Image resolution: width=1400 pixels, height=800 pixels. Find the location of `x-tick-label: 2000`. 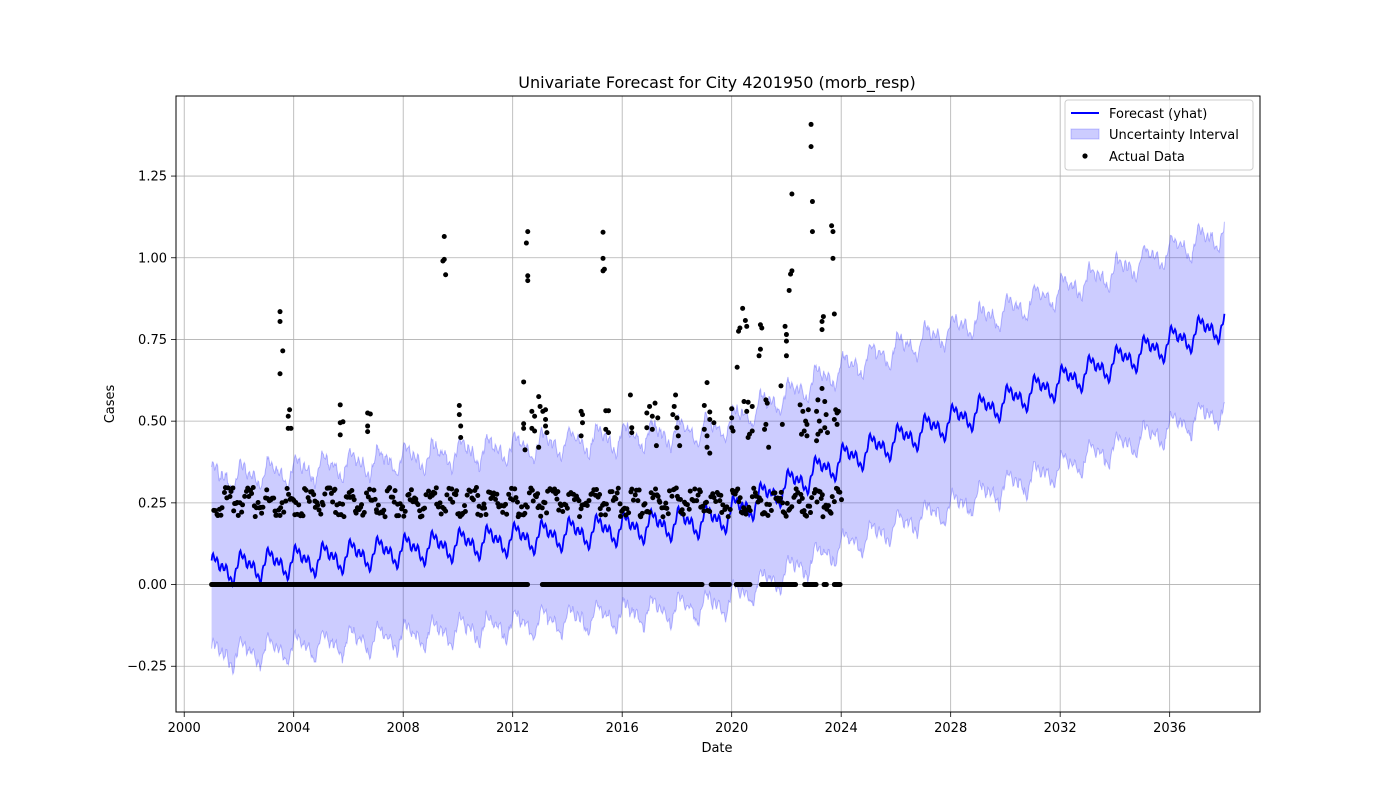

x-tick-label: 2000 is located at coordinates (184, 728).